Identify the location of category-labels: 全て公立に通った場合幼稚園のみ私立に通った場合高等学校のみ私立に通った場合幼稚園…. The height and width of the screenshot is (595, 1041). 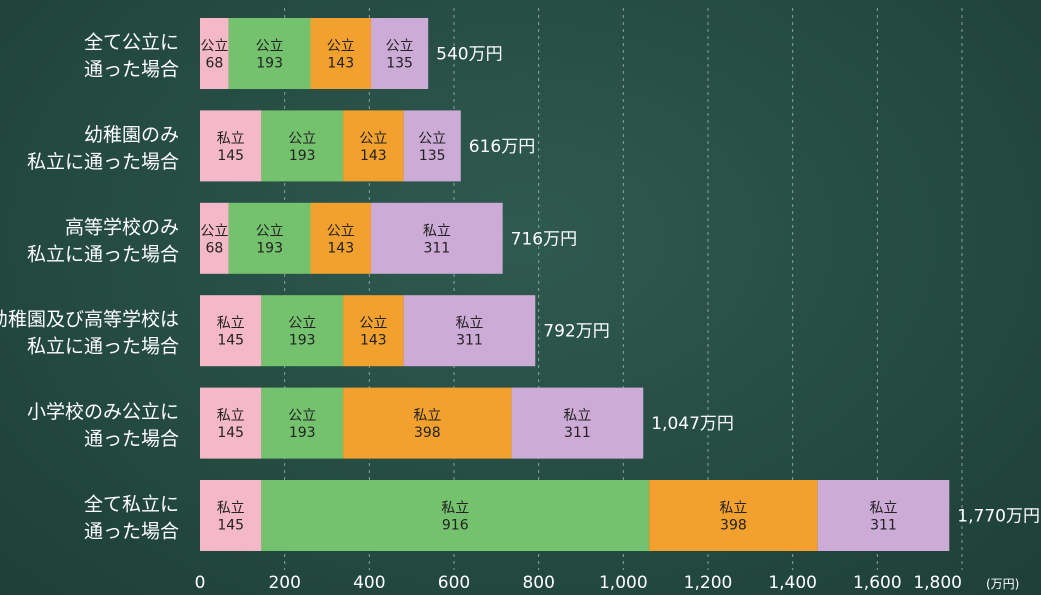
(89, 287).